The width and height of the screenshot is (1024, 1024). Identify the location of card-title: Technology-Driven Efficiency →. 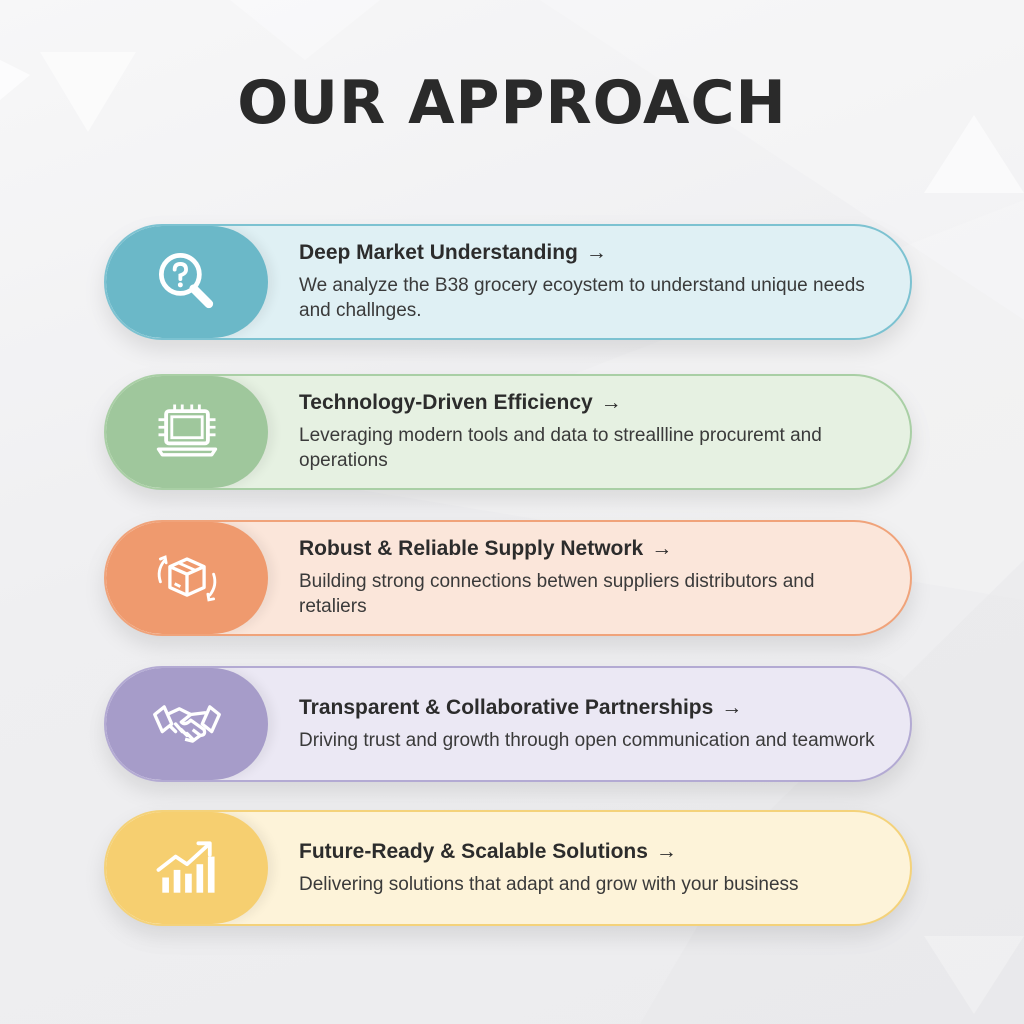
(589, 403).